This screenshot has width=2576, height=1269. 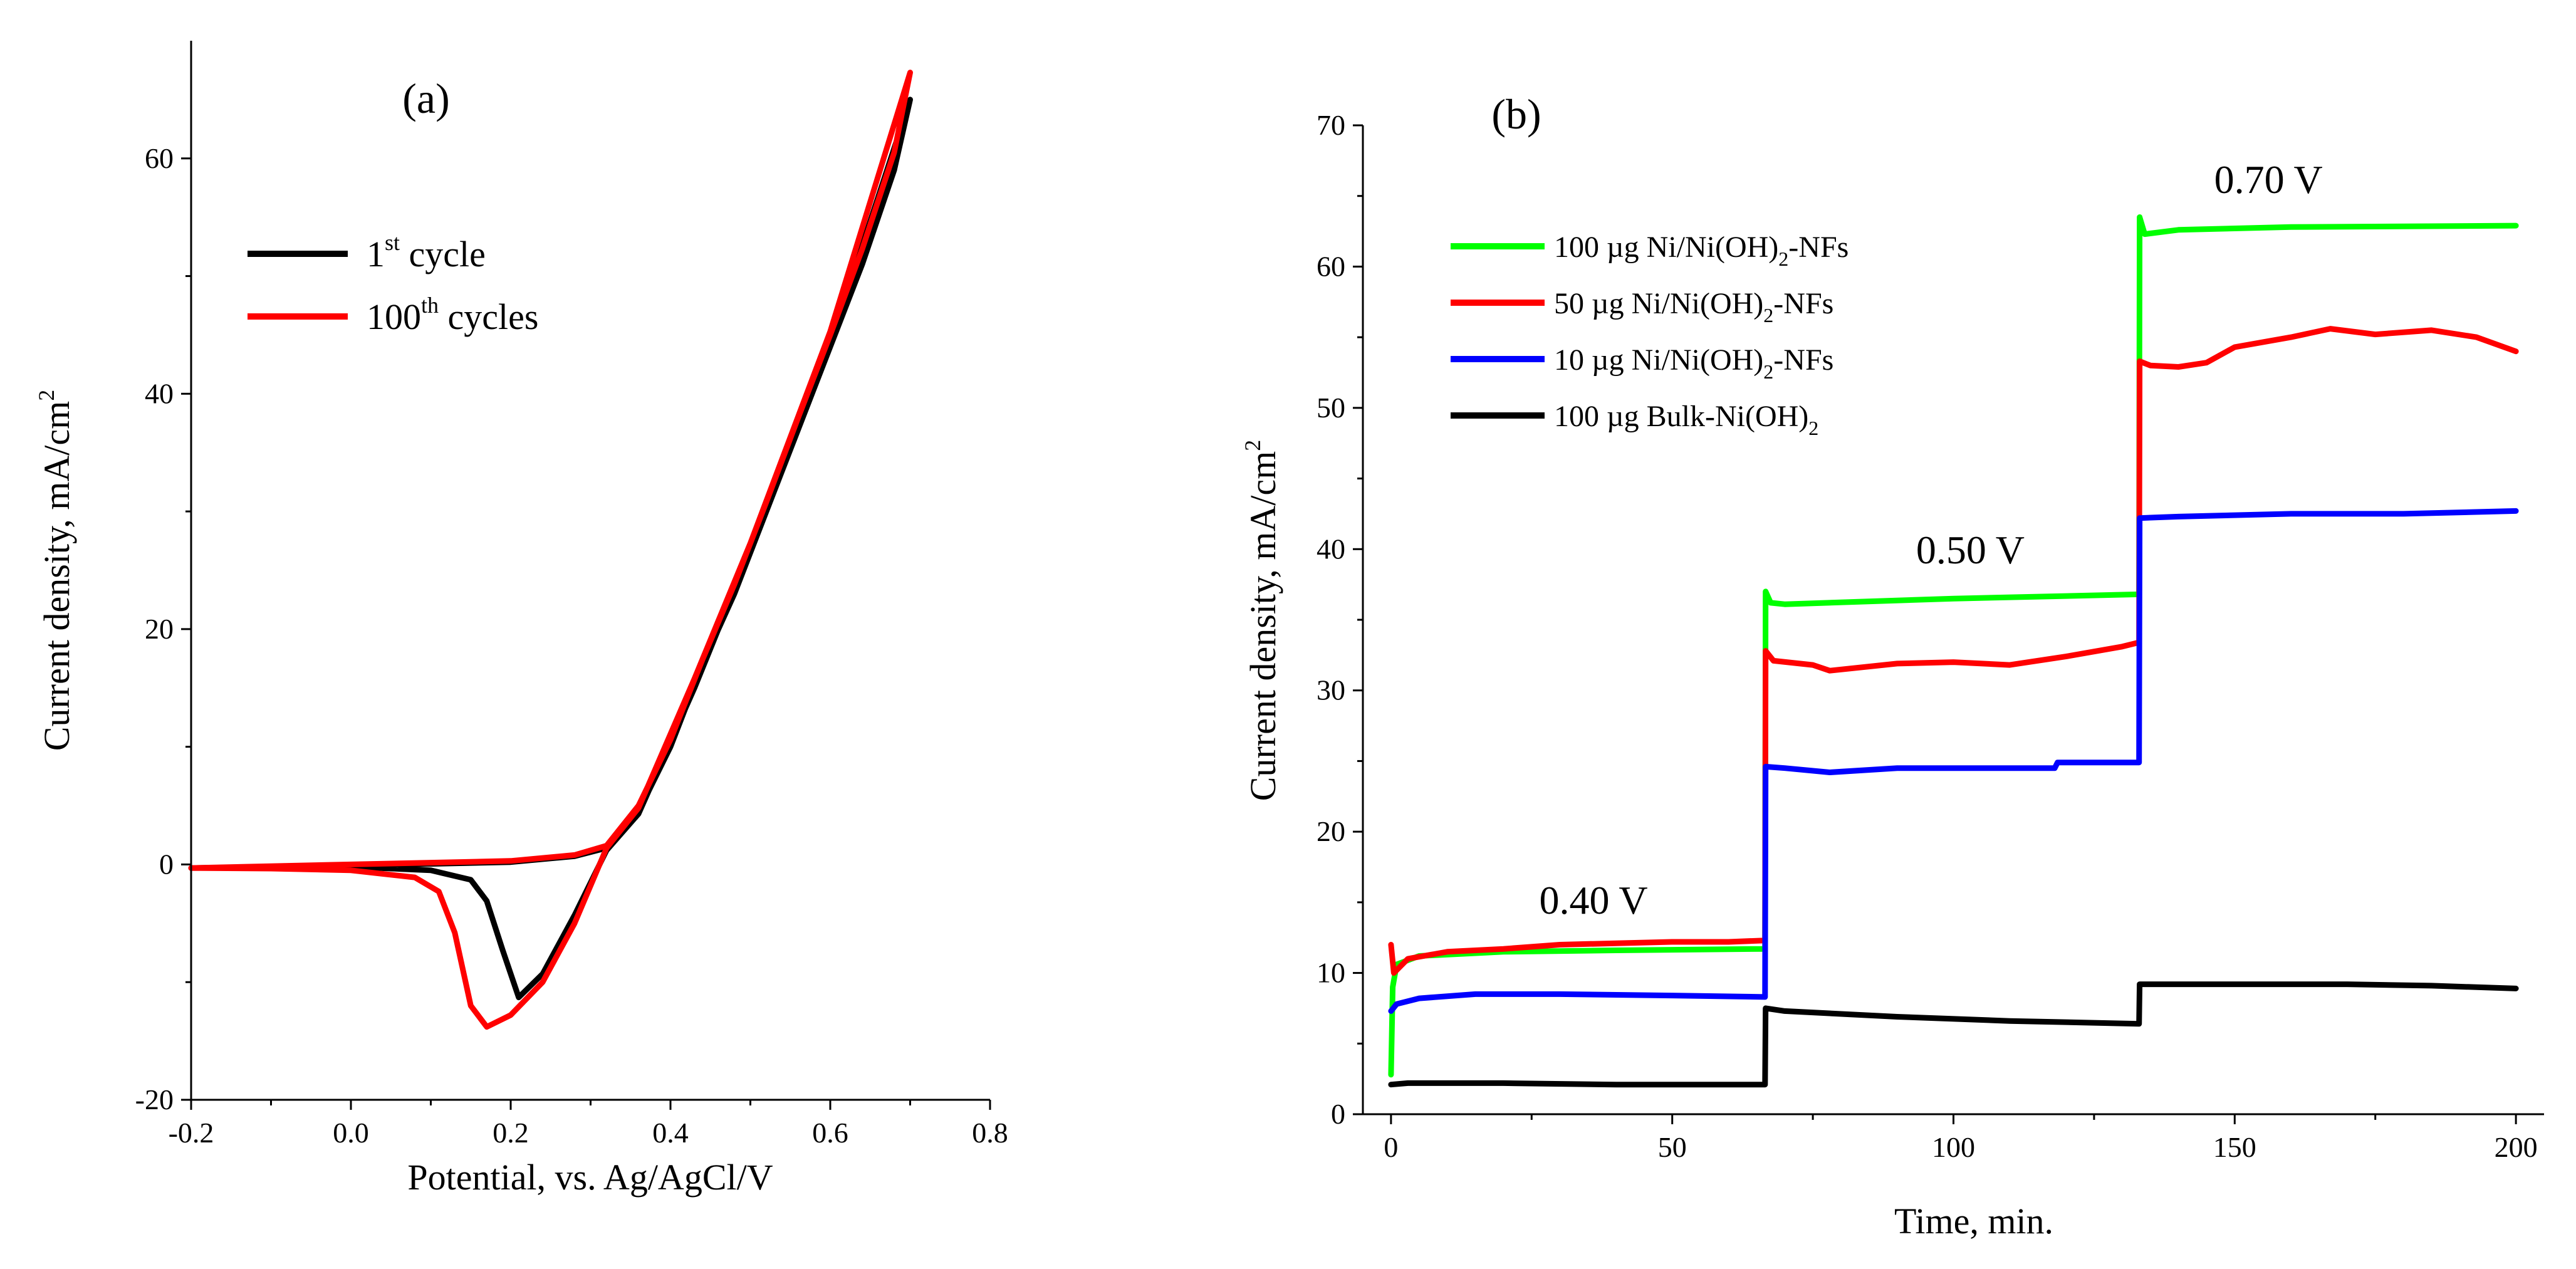 What do you see at coordinates (1391, 1147) in the screenshot?
I see `panel-b-x-tick-label-0: 0` at bounding box center [1391, 1147].